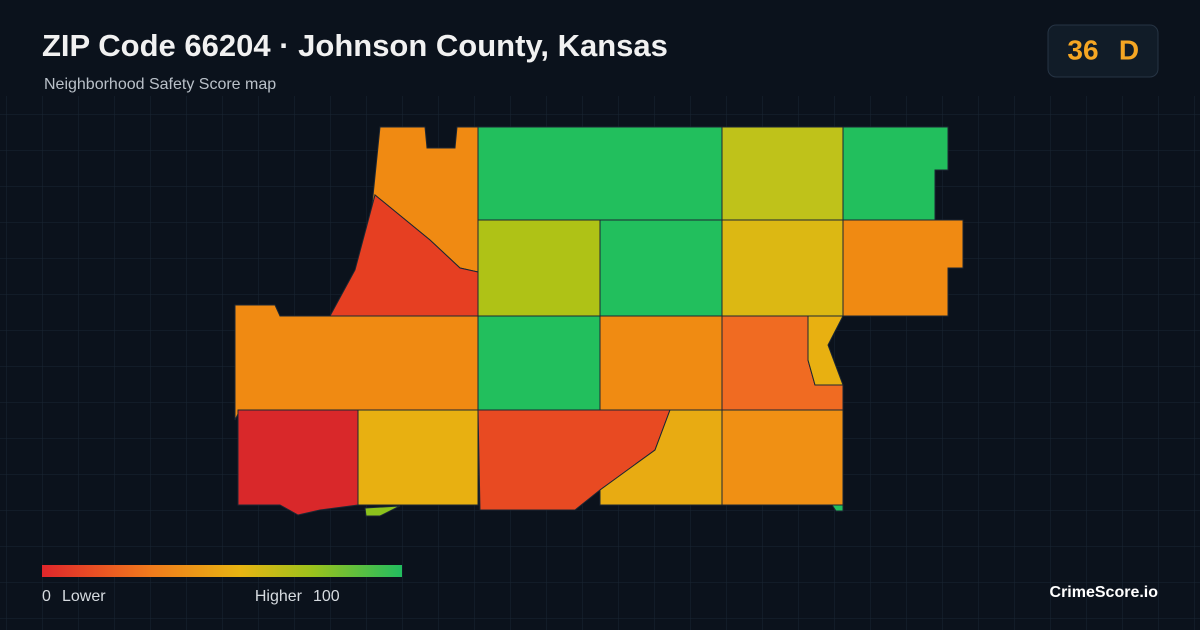  What do you see at coordinates (1082, 49) in the screenshot?
I see `score-value: 36` at bounding box center [1082, 49].